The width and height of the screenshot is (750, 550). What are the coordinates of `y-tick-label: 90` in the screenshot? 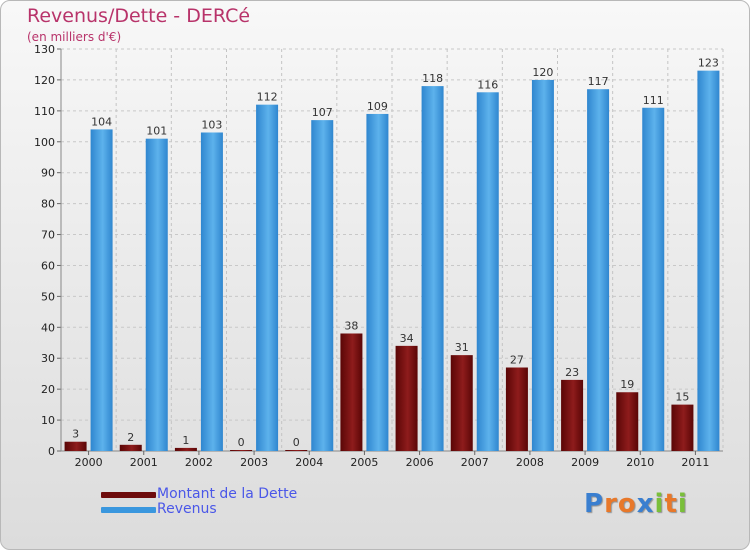 It's located at (48, 173).